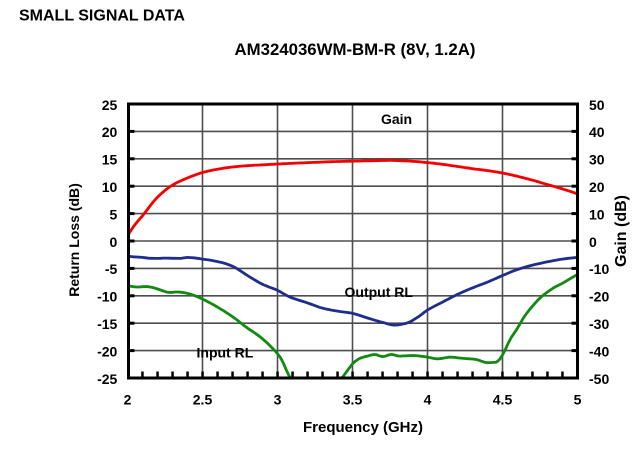 This screenshot has width=642, height=449. Describe the element at coordinates (599, 324) in the screenshot. I see `svg-text: -30` at that location.